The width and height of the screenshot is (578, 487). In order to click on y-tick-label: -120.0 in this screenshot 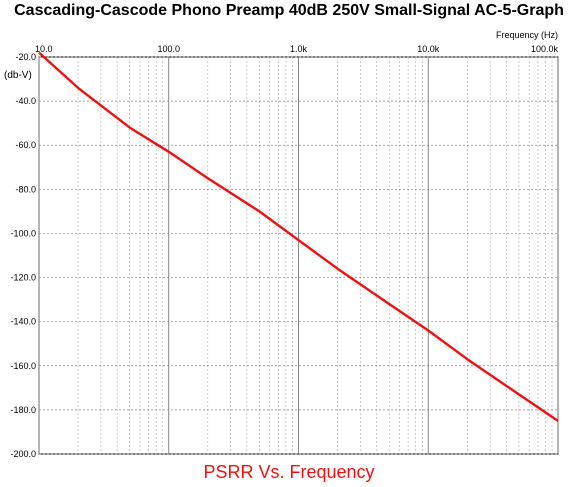, I will do `click(23, 278)`.